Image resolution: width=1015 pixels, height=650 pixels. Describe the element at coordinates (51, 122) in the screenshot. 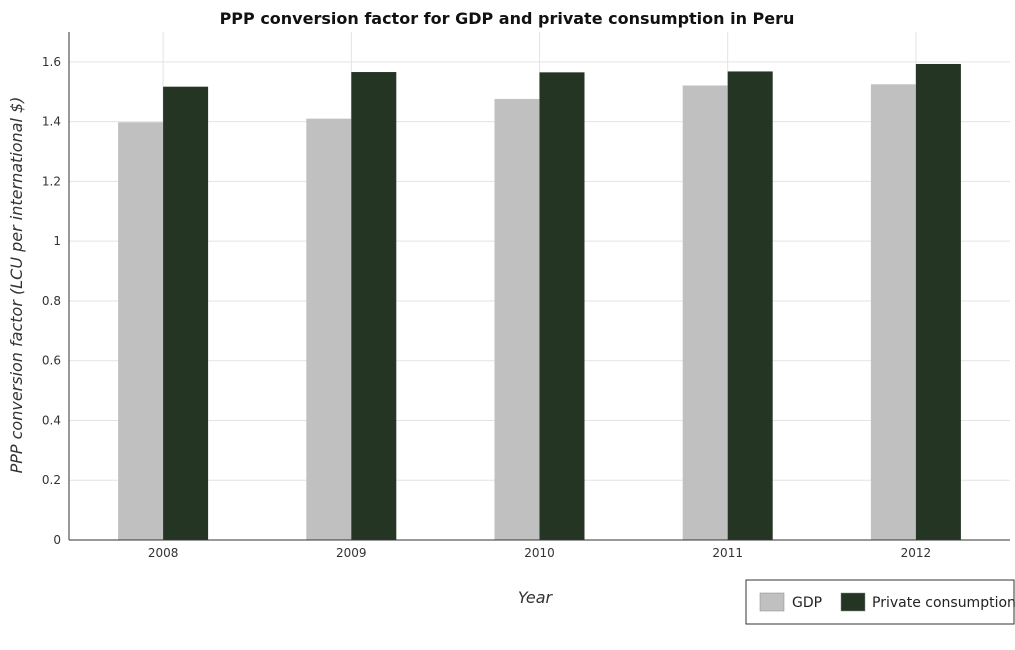

I see `y-tick-label: 1.4` at that location.